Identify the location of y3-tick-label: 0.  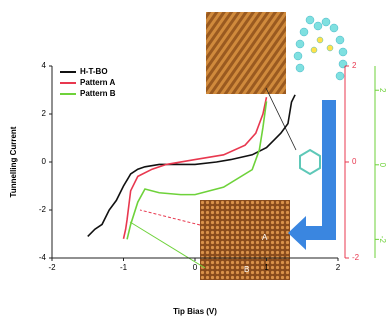
(382, 165).